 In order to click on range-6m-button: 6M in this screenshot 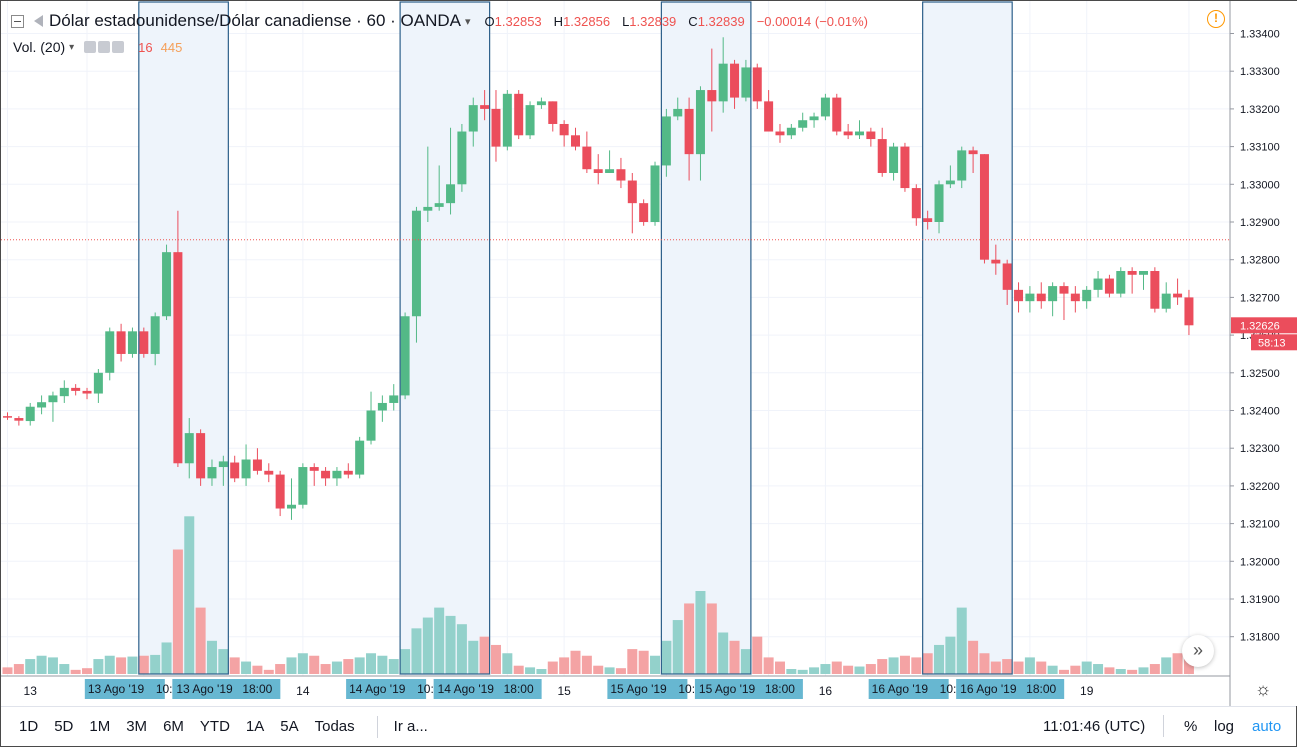, I will do `click(173, 726)`.